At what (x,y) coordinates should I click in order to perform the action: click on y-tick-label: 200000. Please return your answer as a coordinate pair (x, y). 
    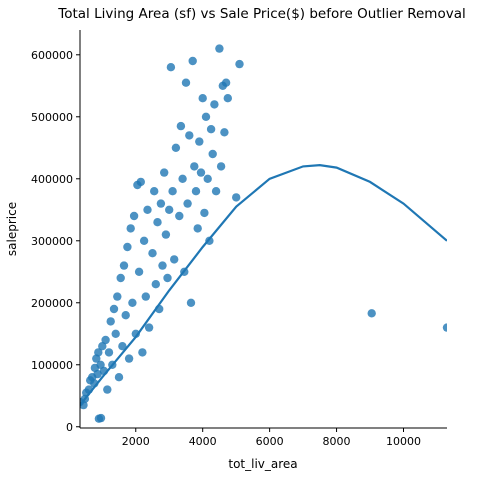
    Looking at the image, I should click on (52, 303).